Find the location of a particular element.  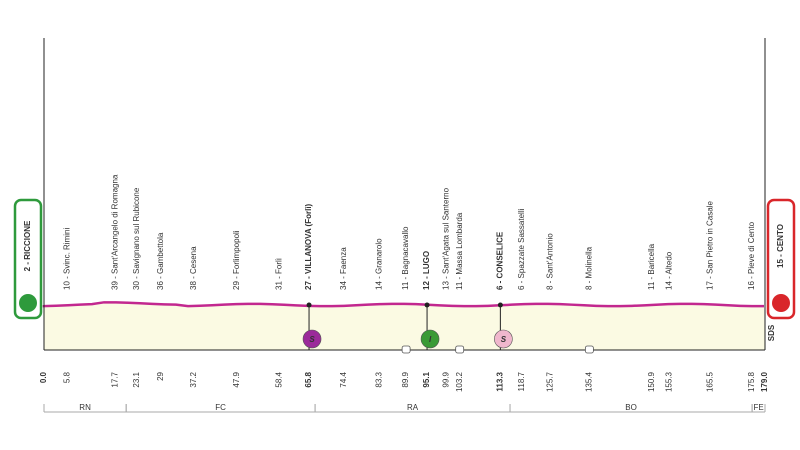

km-label: 125.7 is located at coordinates (549, 381).